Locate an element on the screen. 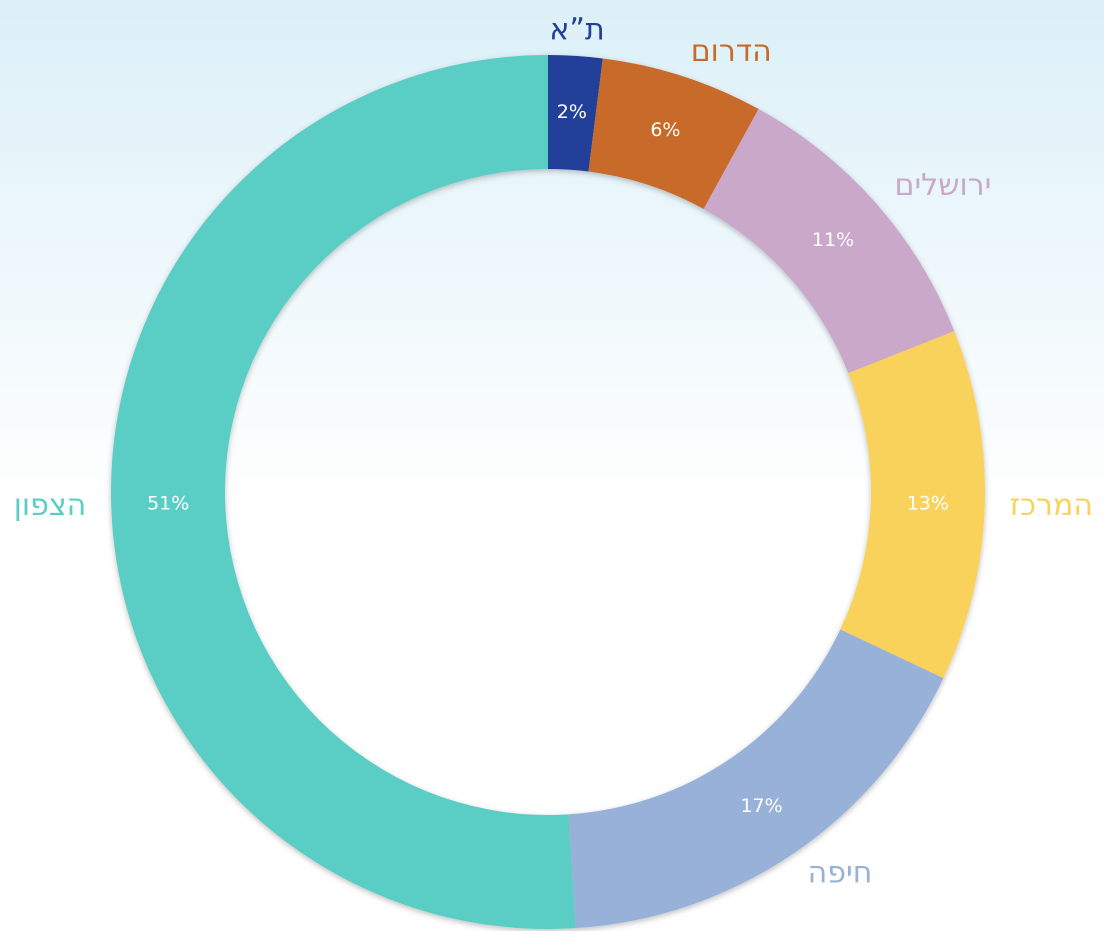 This screenshot has width=1104, height=931. value-label: 11% is located at coordinates (833, 240).